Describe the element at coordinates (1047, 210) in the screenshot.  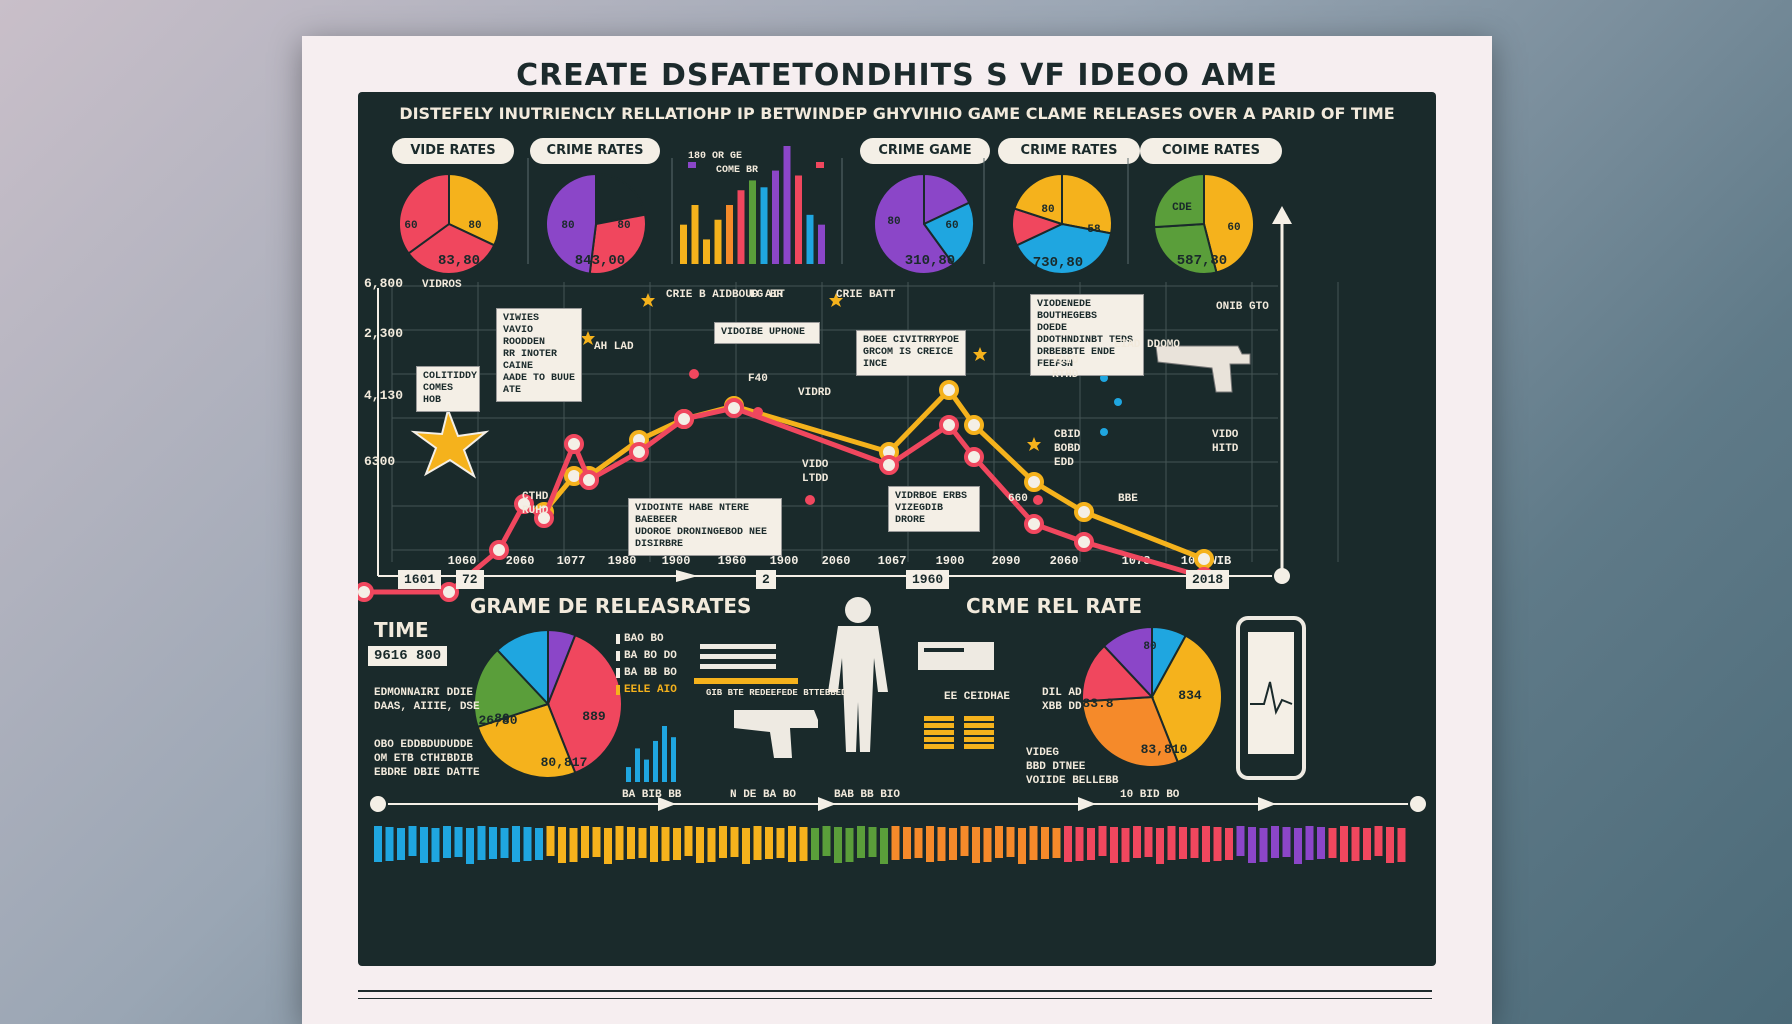
I see `pie-crime-rates-2-label: 80` at that location.